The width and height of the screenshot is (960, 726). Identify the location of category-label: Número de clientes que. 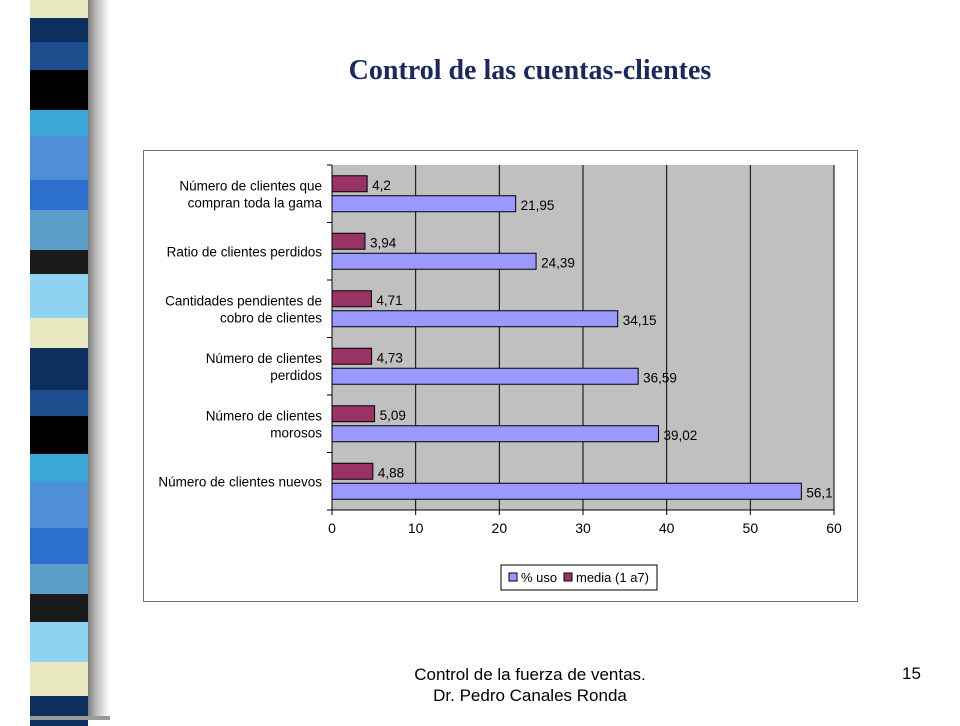
(250, 185).